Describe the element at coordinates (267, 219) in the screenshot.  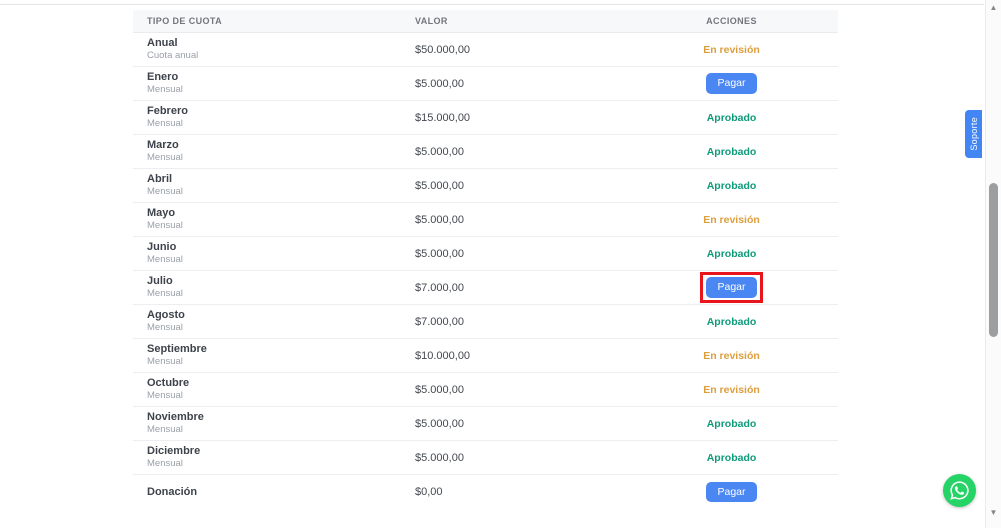
I see `cuota-cell: Mayo Mensual` at that location.